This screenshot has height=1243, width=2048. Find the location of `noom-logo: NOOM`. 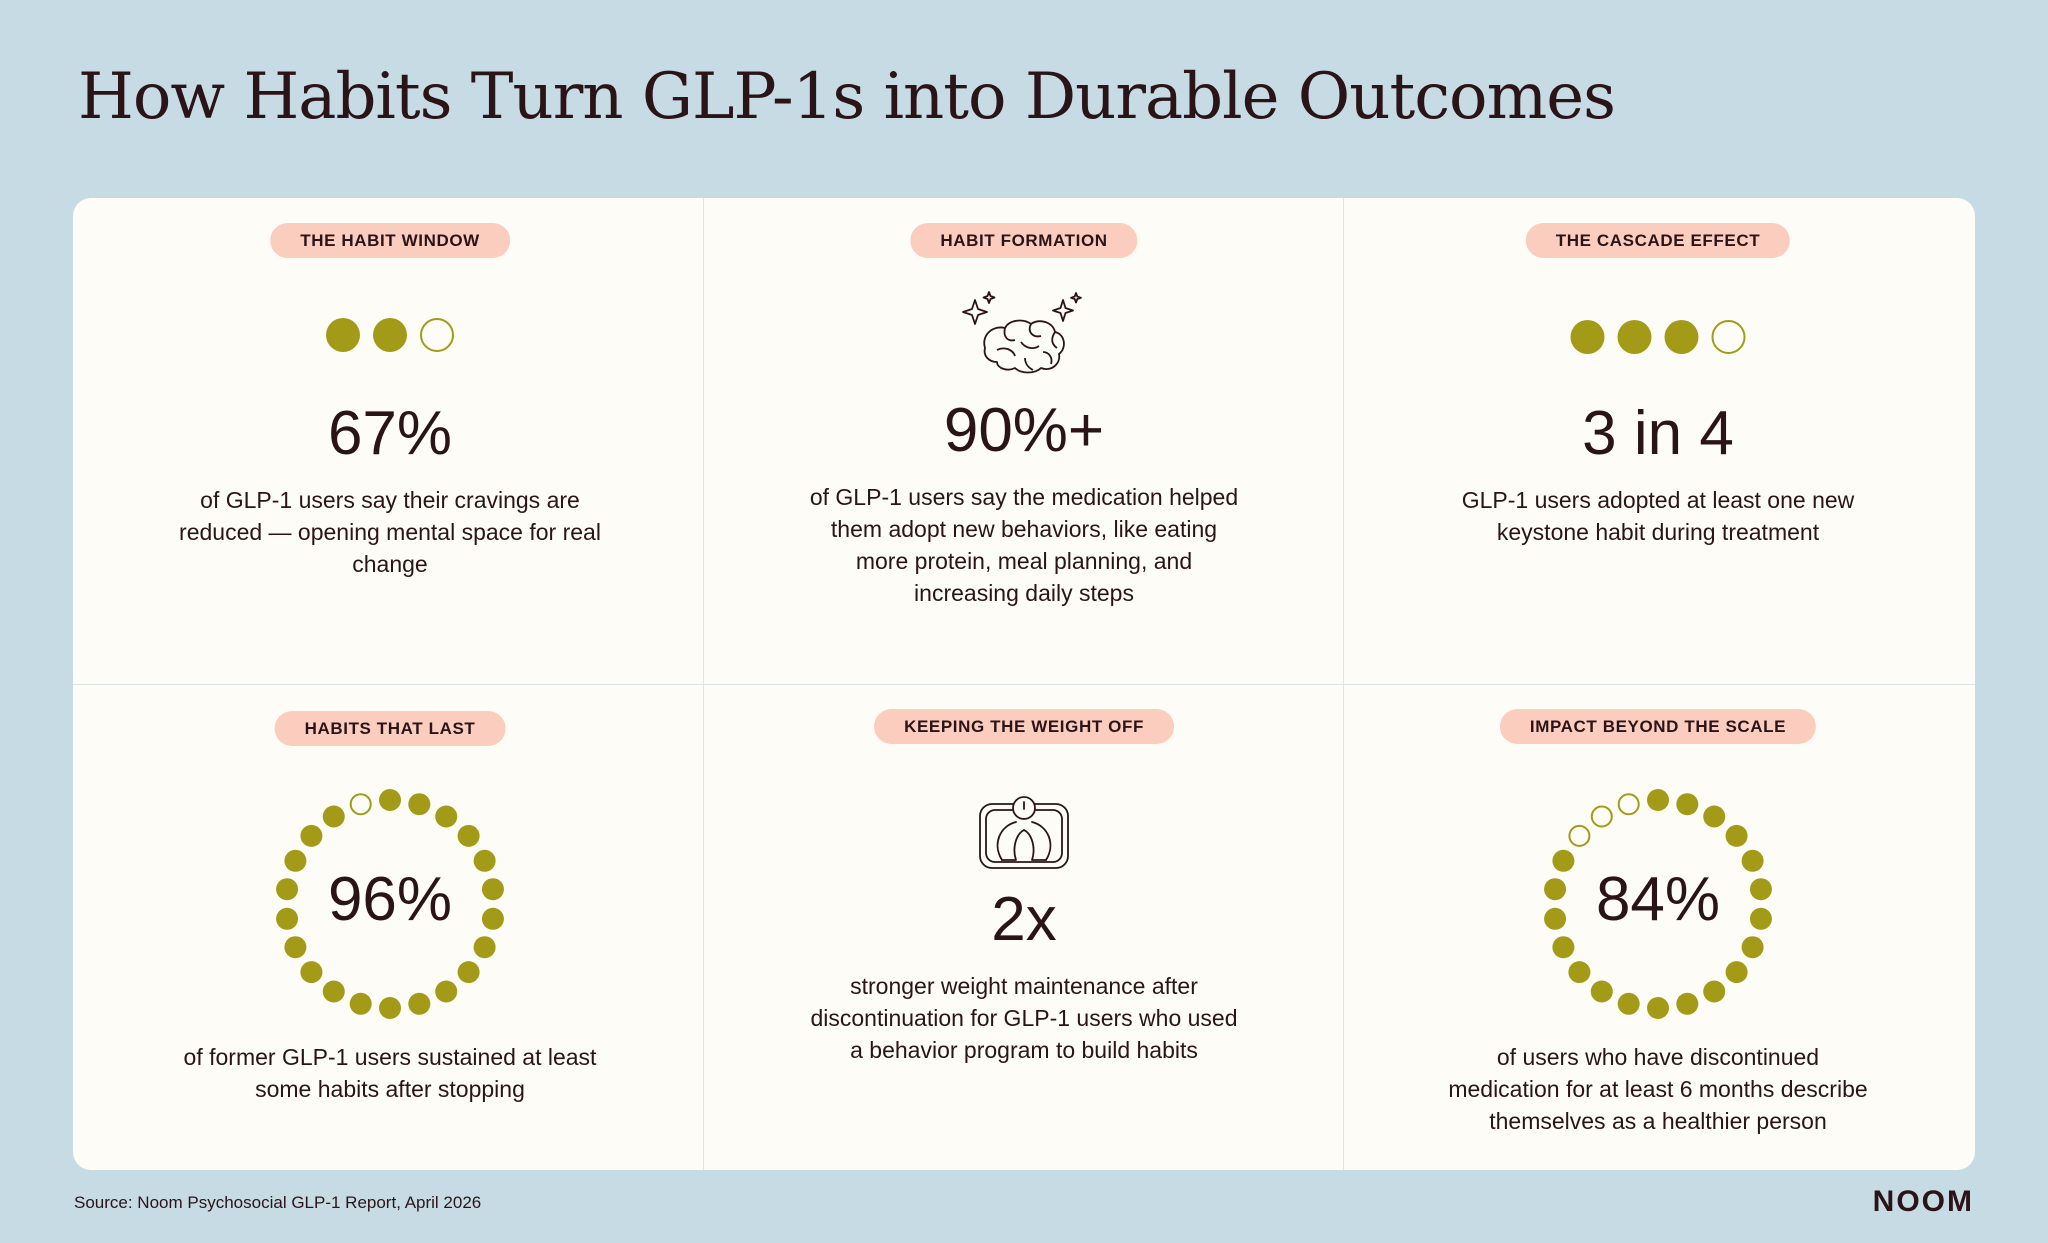

noom-logo: NOOM is located at coordinates (1923, 1201).